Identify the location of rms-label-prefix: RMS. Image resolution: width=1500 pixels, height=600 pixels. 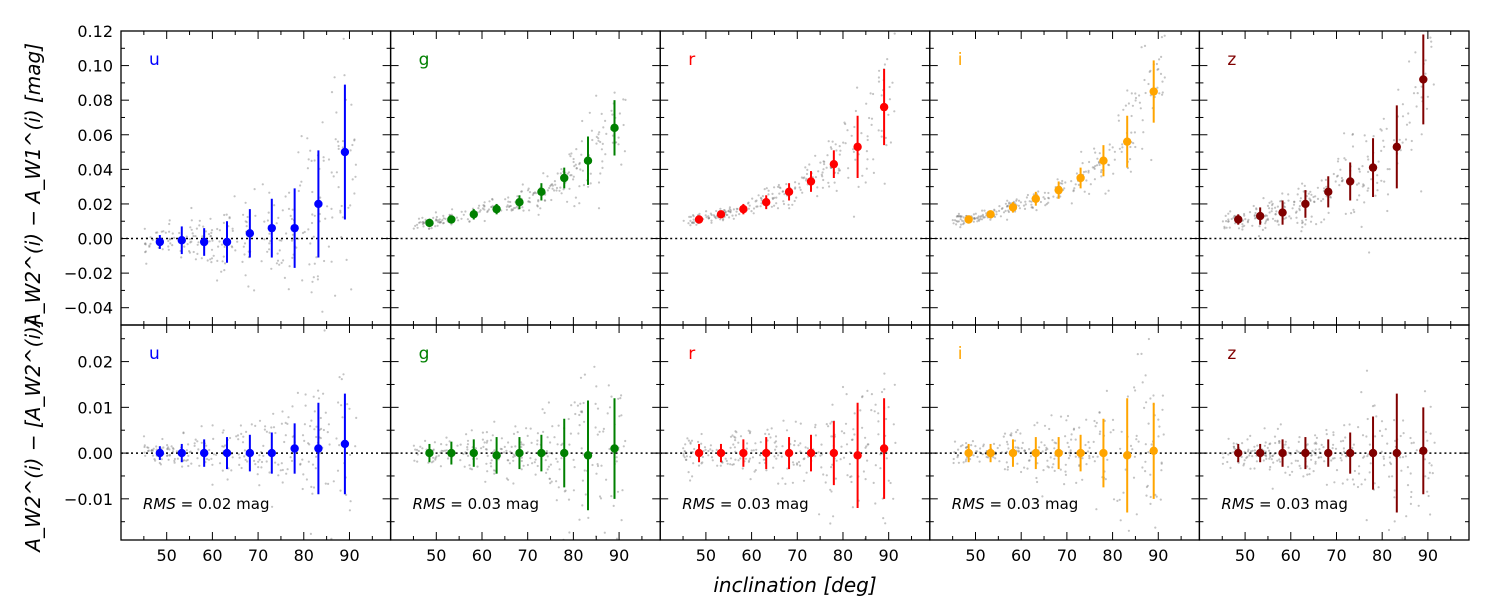
(968, 504).